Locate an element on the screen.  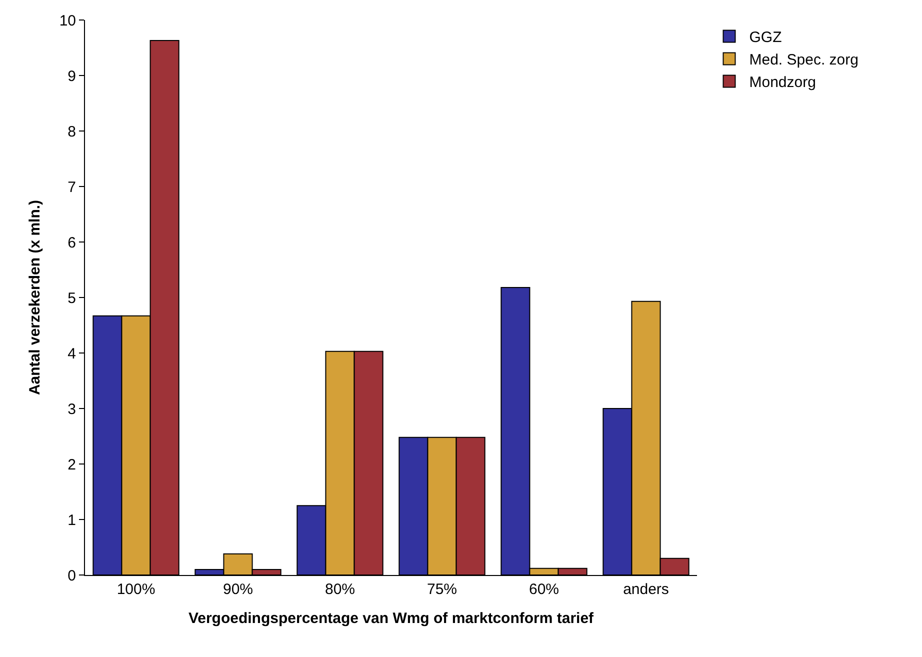
x-tick-label: 100% is located at coordinates (136, 589).